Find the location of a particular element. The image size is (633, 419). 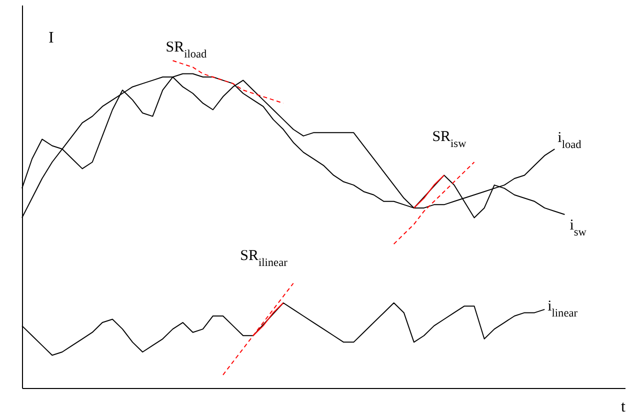

series-label: i$_{load}$ is located at coordinates (570, 141).